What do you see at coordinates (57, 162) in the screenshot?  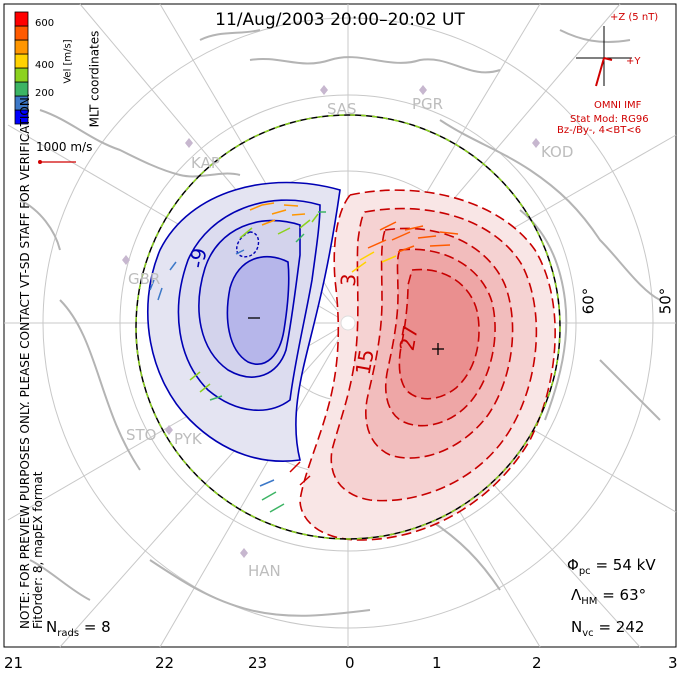 I see `reference-vector-arrow` at bounding box center [57, 162].